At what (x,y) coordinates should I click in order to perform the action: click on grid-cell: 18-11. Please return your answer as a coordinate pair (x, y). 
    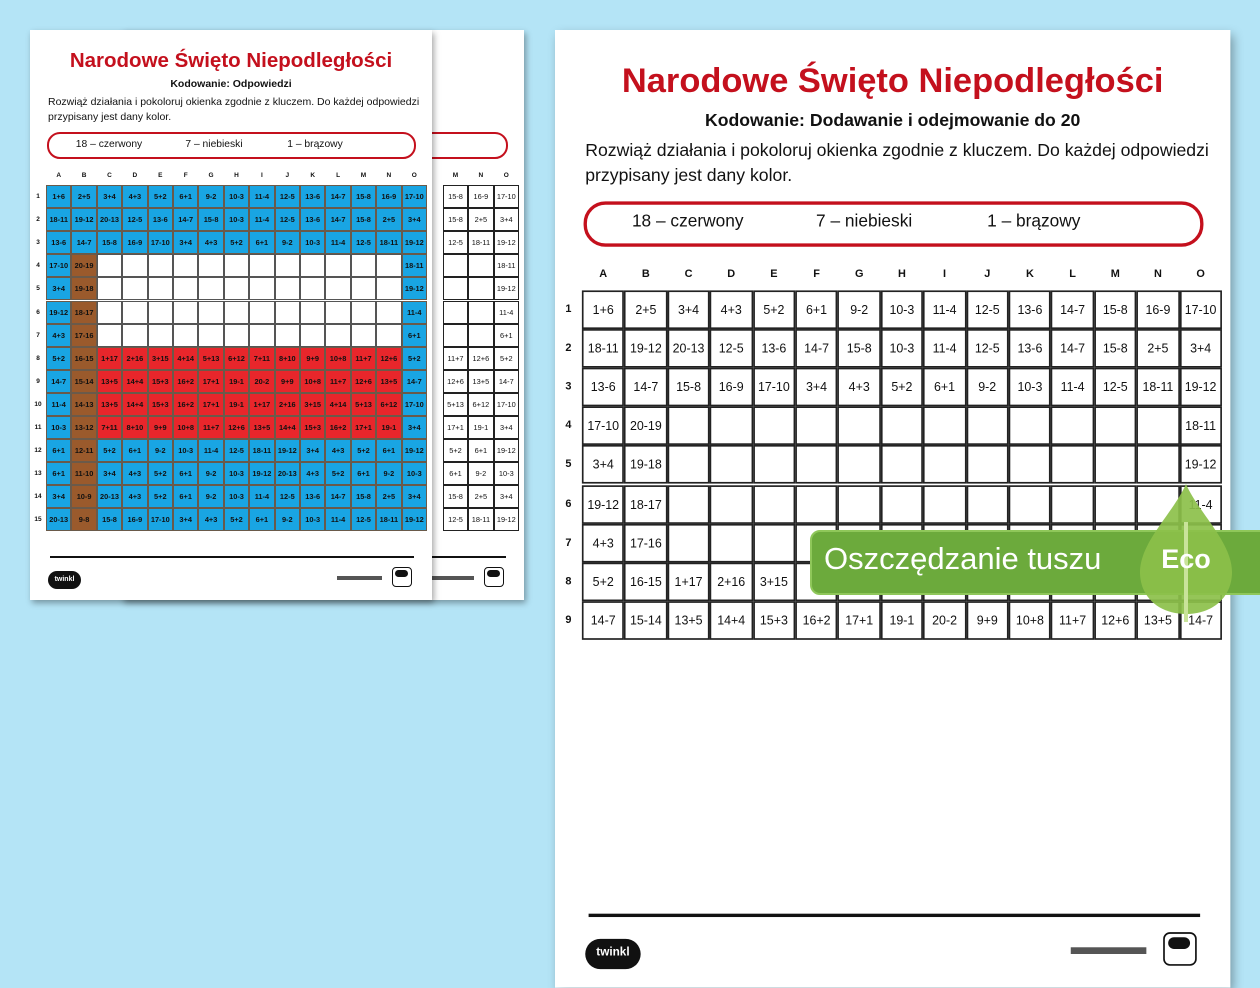
    Looking at the image, I should click on (389, 243).